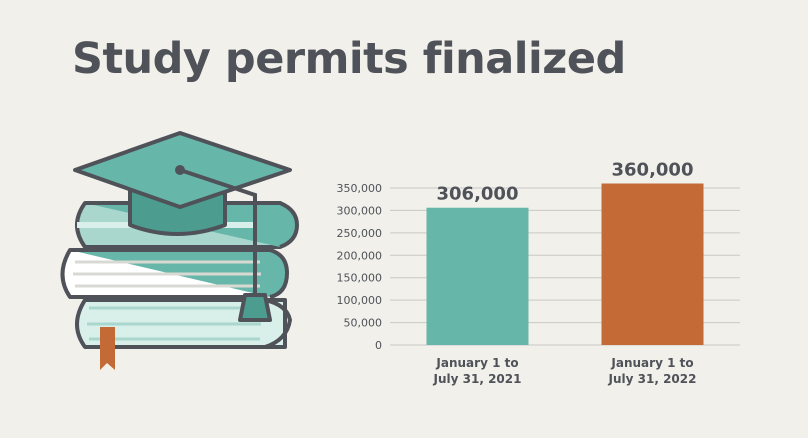 This screenshot has height=438, width=808. I want to click on graduation-cap-icon, so click(182, 226).